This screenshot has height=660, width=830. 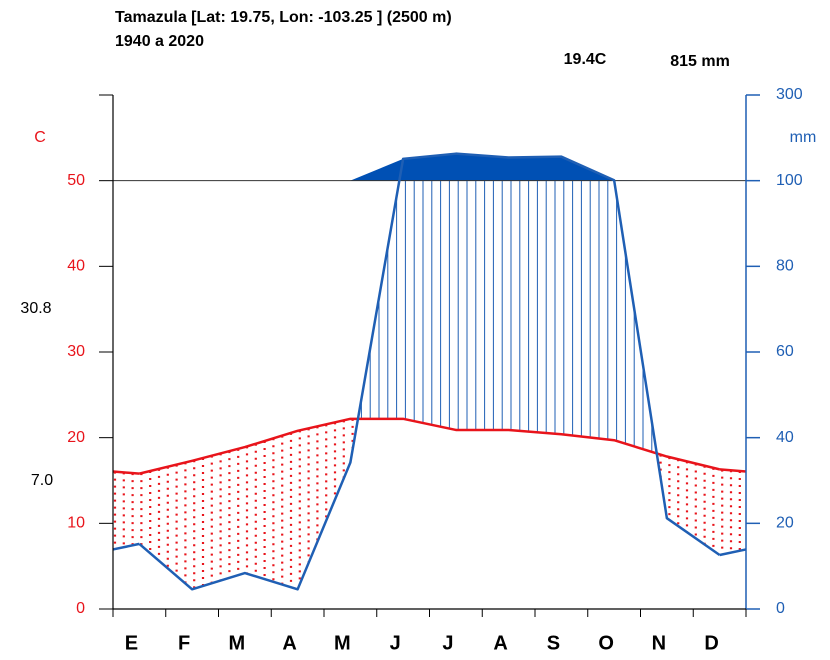 I want to click on y-tick-label: 40, so click(x=76, y=266).